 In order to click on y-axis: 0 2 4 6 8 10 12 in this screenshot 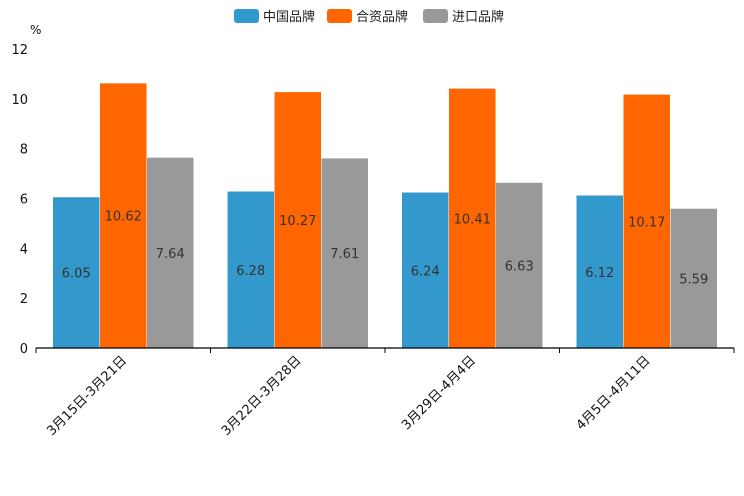, I will do `click(19, 200)`.